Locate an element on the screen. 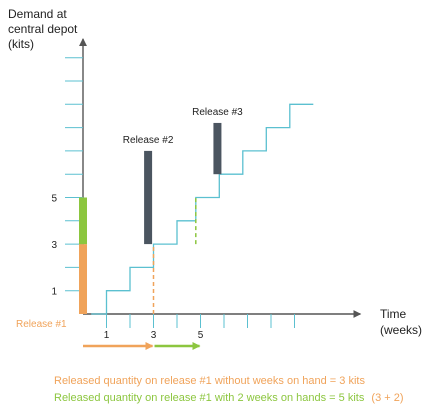 The width and height of the screenshot is (435, 412). y-axis-title-line-3: (kits) is located at coordinates (21, 44).